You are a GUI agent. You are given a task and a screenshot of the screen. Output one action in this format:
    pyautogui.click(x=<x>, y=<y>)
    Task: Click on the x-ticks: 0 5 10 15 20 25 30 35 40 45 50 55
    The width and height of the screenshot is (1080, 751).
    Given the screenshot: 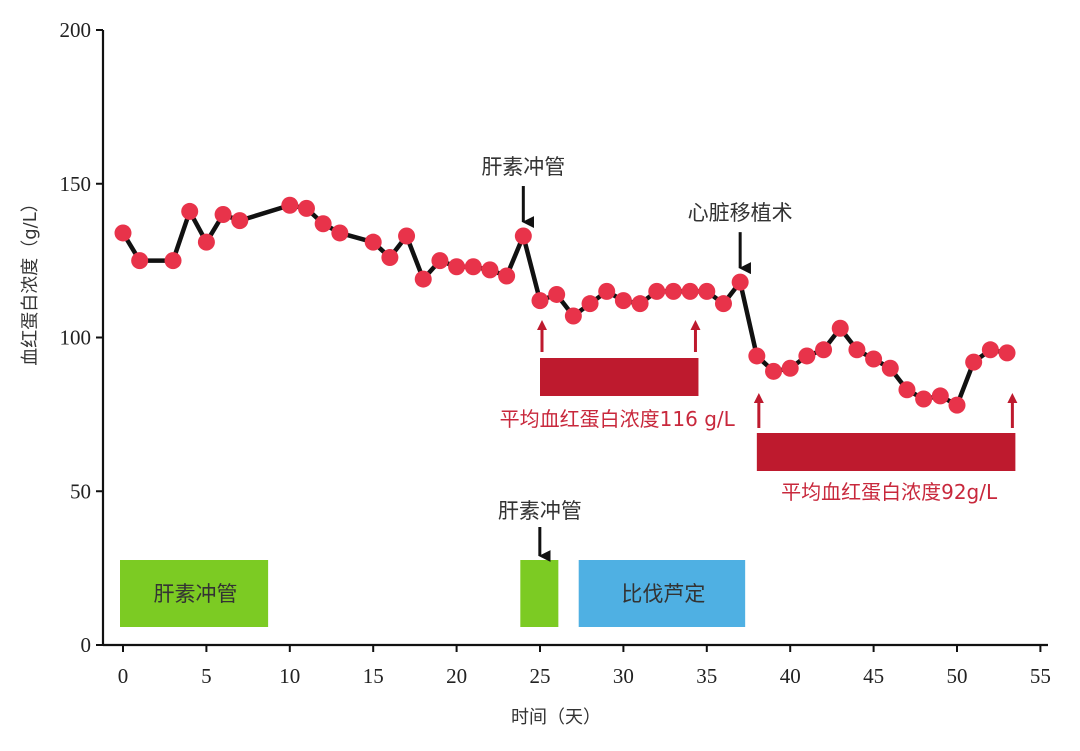 What is the action you would take?
    pyautogui.click(x=584, y=666)
    